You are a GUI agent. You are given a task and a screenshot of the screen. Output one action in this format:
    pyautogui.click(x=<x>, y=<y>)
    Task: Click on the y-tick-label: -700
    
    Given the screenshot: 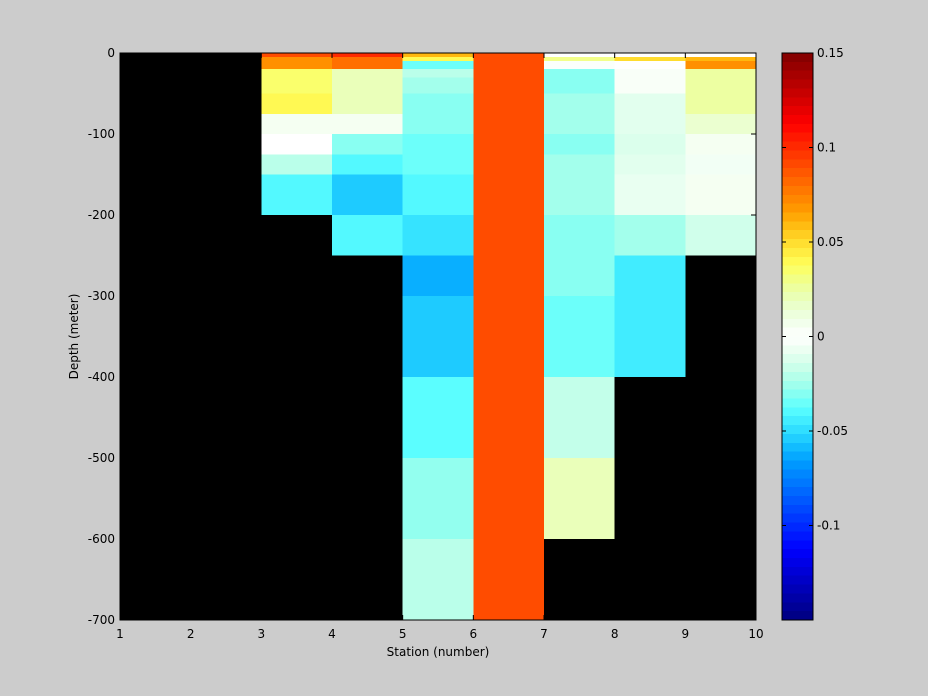 What is the action you would take?
    pyautogui.click(x=101, y=620)
    